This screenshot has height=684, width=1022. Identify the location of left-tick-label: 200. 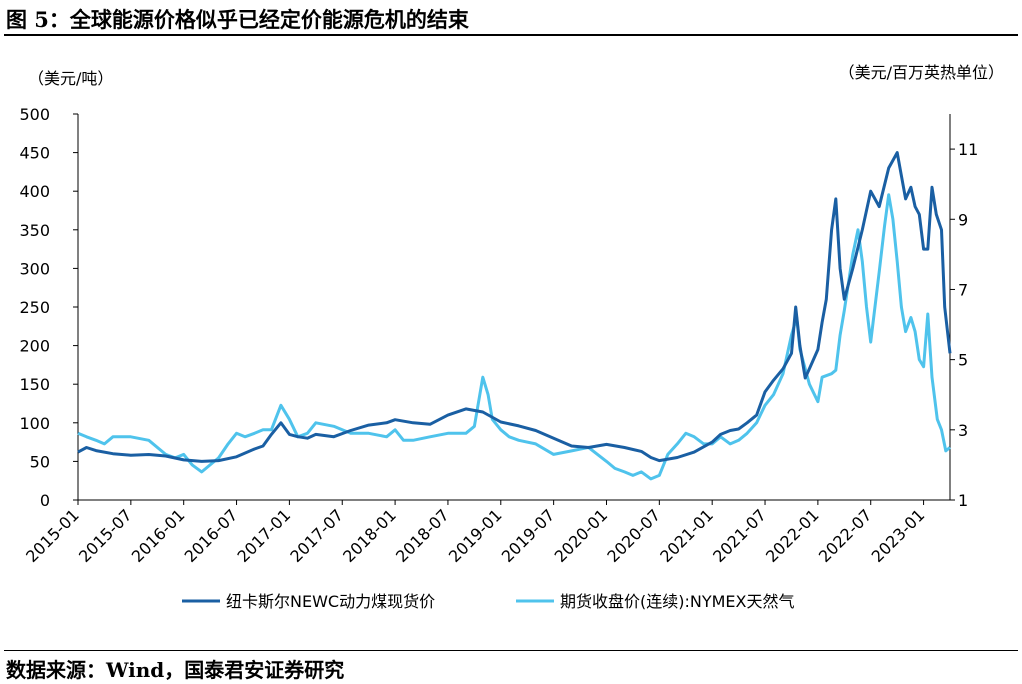
(34, 346).